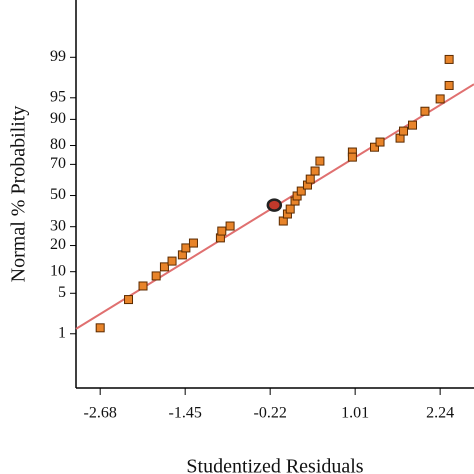 The height and width of the screenshot is (474, 474). I want to click on y-tick-label: 1, so click(62, 332).